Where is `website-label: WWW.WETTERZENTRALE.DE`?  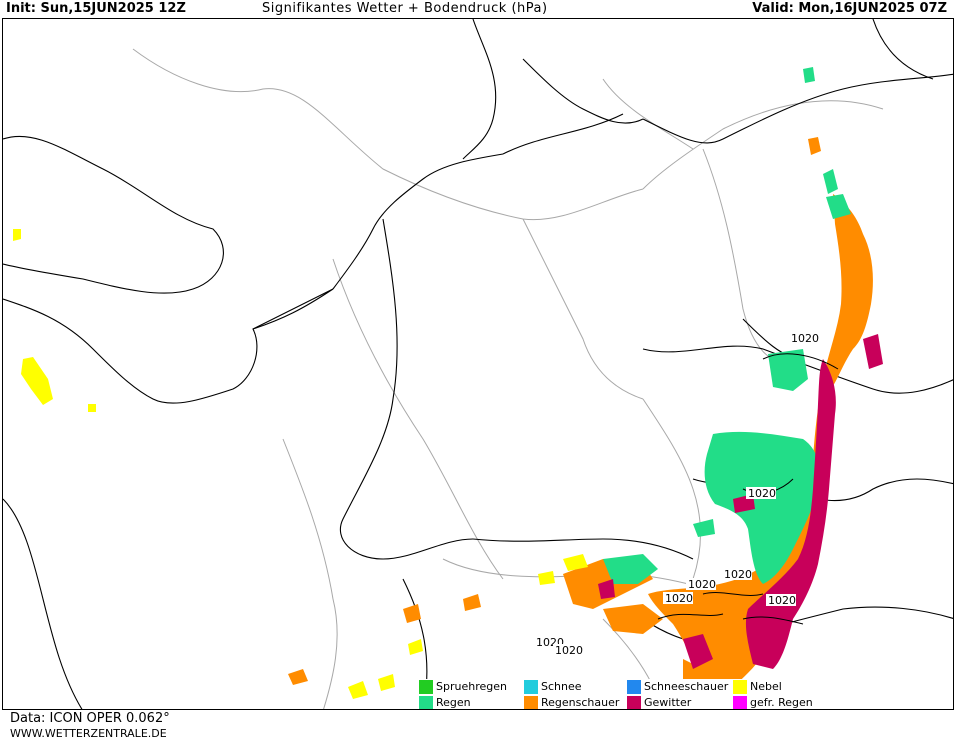 website-label: WWW.WETTERZENTRALE.DE is located at coordinates (88, 733).